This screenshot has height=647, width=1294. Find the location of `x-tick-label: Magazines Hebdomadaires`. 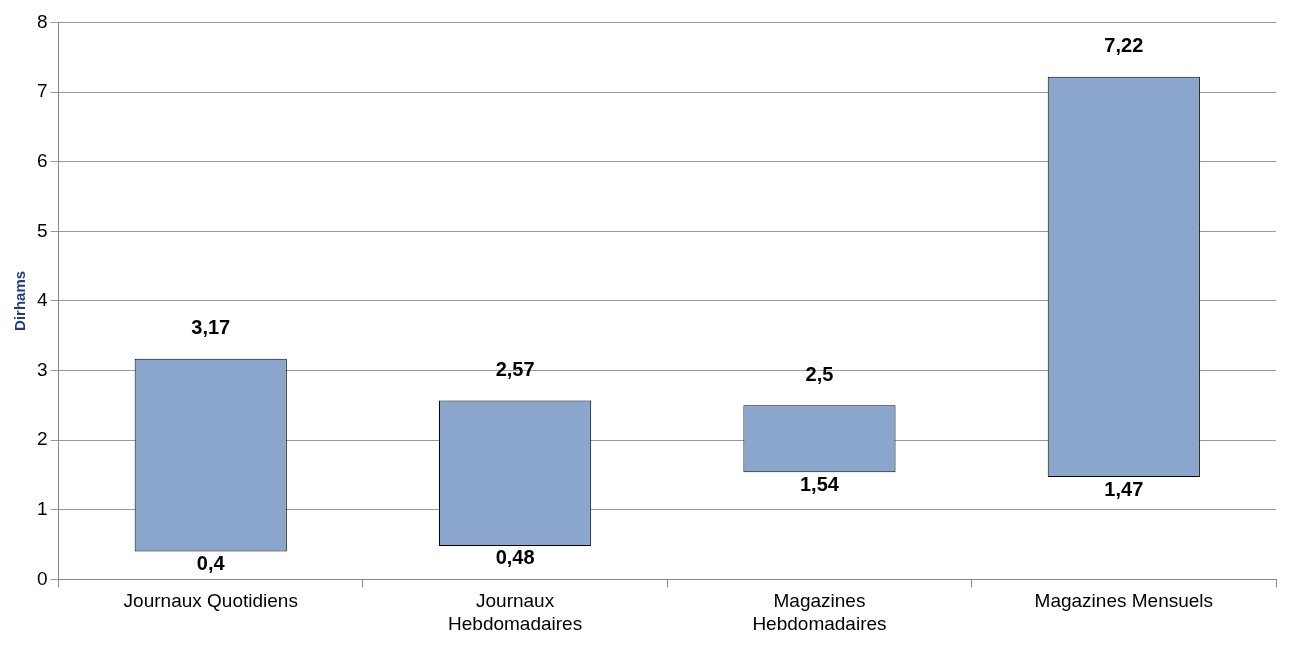

x-tick-label: Magazines Hebdomadaires is located at coordinates (819, 612).